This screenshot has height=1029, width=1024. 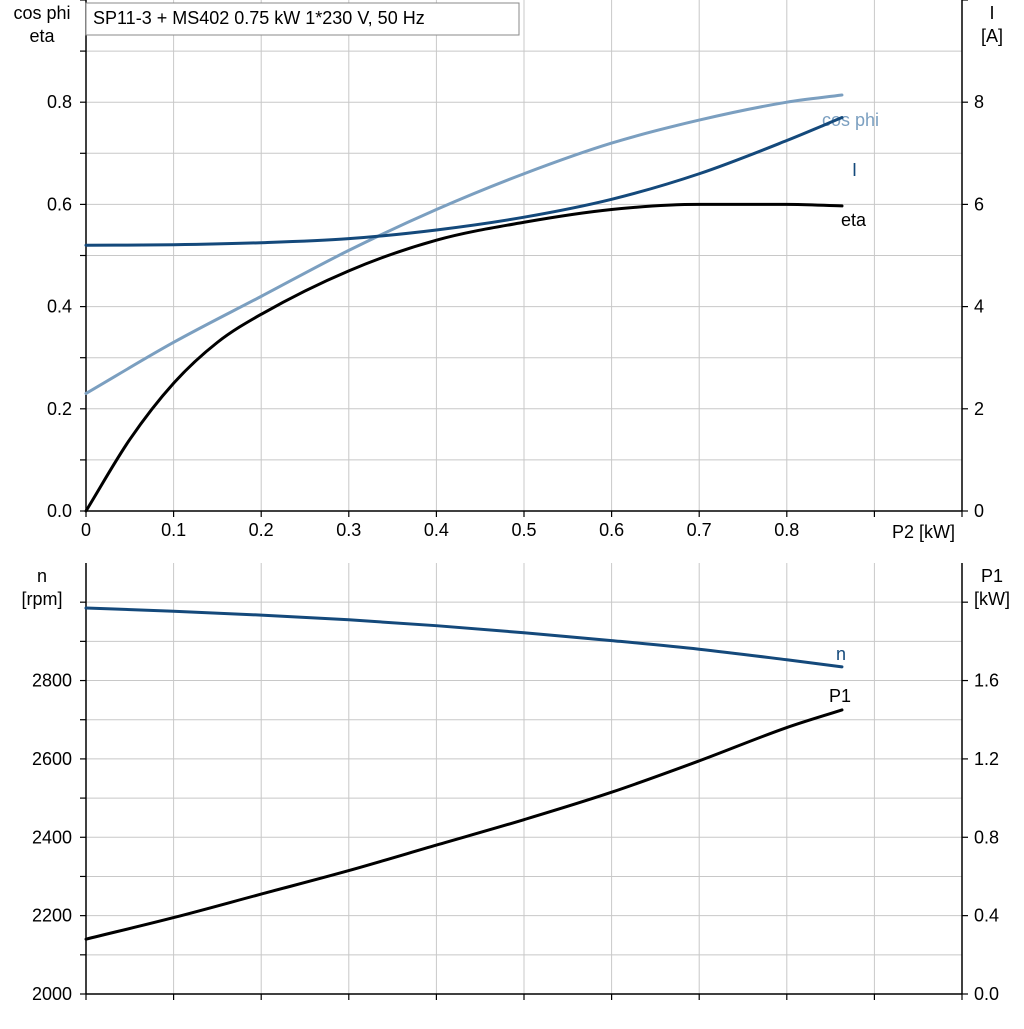 I want to click on top-left-axis-title: cos phi, so click(x=41, y=13).